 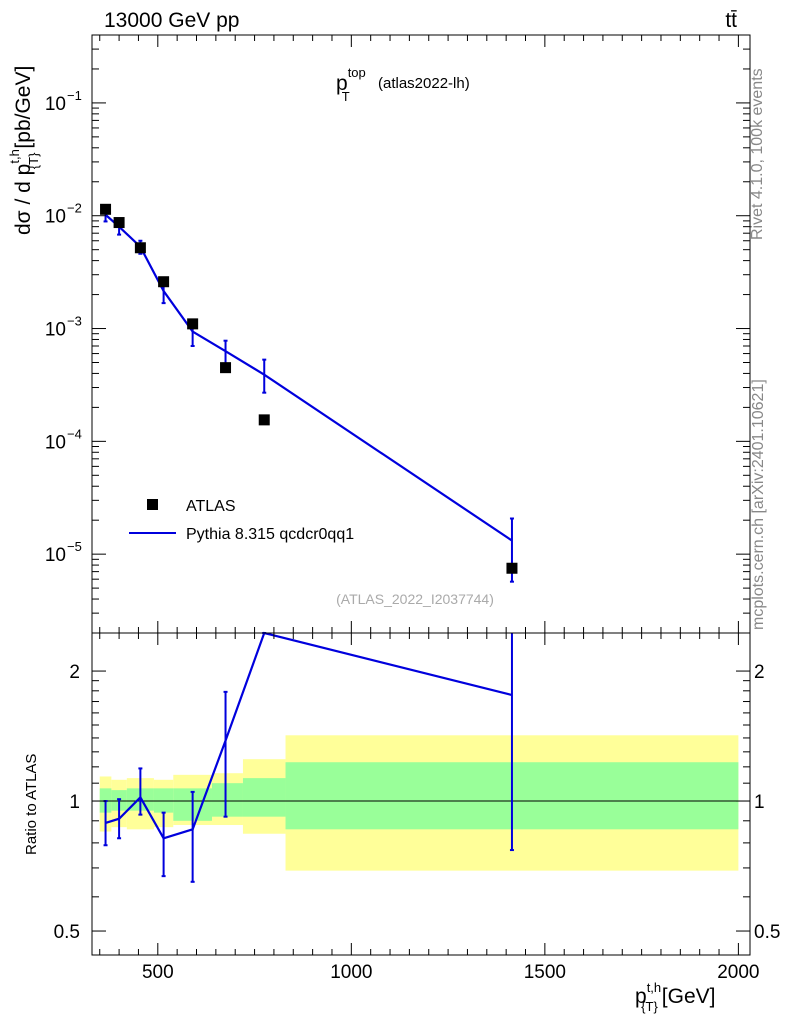 I want to click on ratio-series-layer, so click(x=308, y=757).